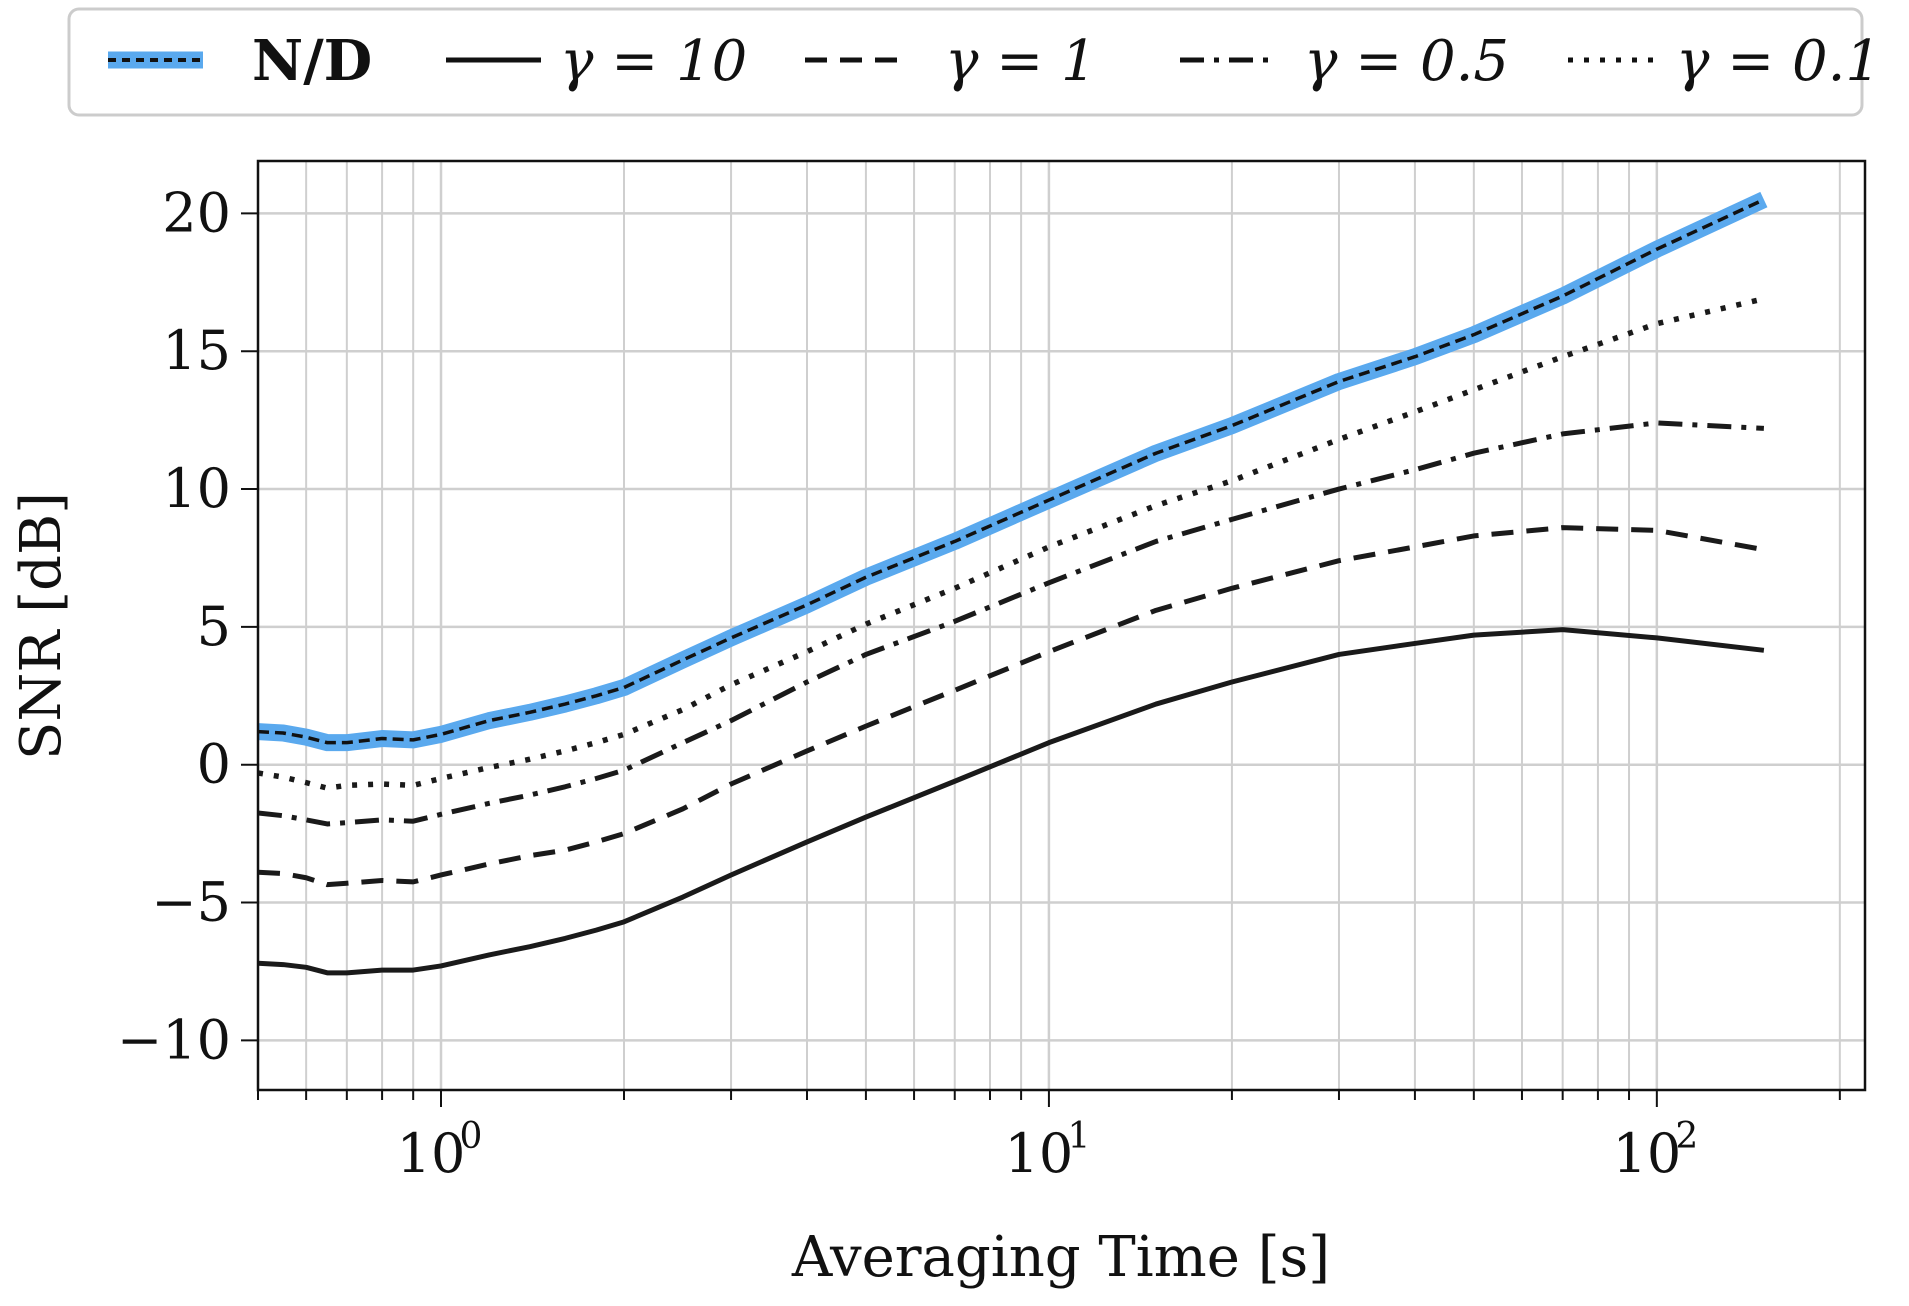 The image size is (1909, 1306). Describe the element at coordinates (1021, 61) in the screenshot. I see `legend-label-gamma-1: γ = 1` at that location.